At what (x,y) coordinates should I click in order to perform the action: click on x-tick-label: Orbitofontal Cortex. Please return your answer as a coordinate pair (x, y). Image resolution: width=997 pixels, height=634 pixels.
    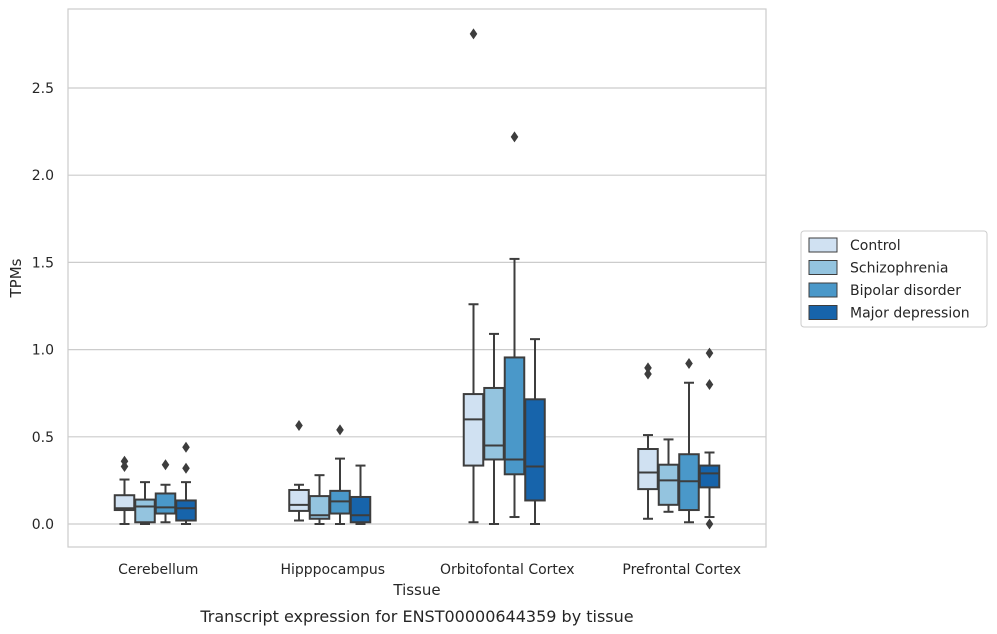
    Looking at the image, I should click on (507, 570).